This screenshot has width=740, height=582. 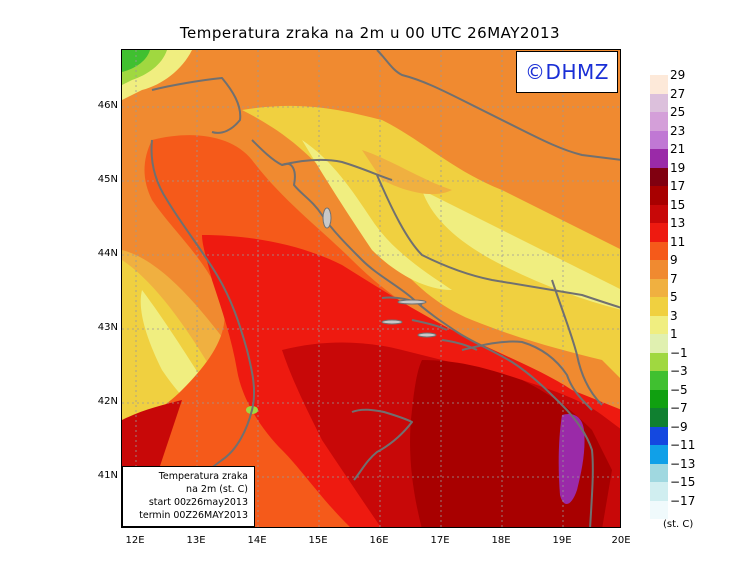 What do you see at coordinates (567, 72) in the screenshot?
I see `dhmz-logo: ©DHMZ` at bounding box center [567, 72].